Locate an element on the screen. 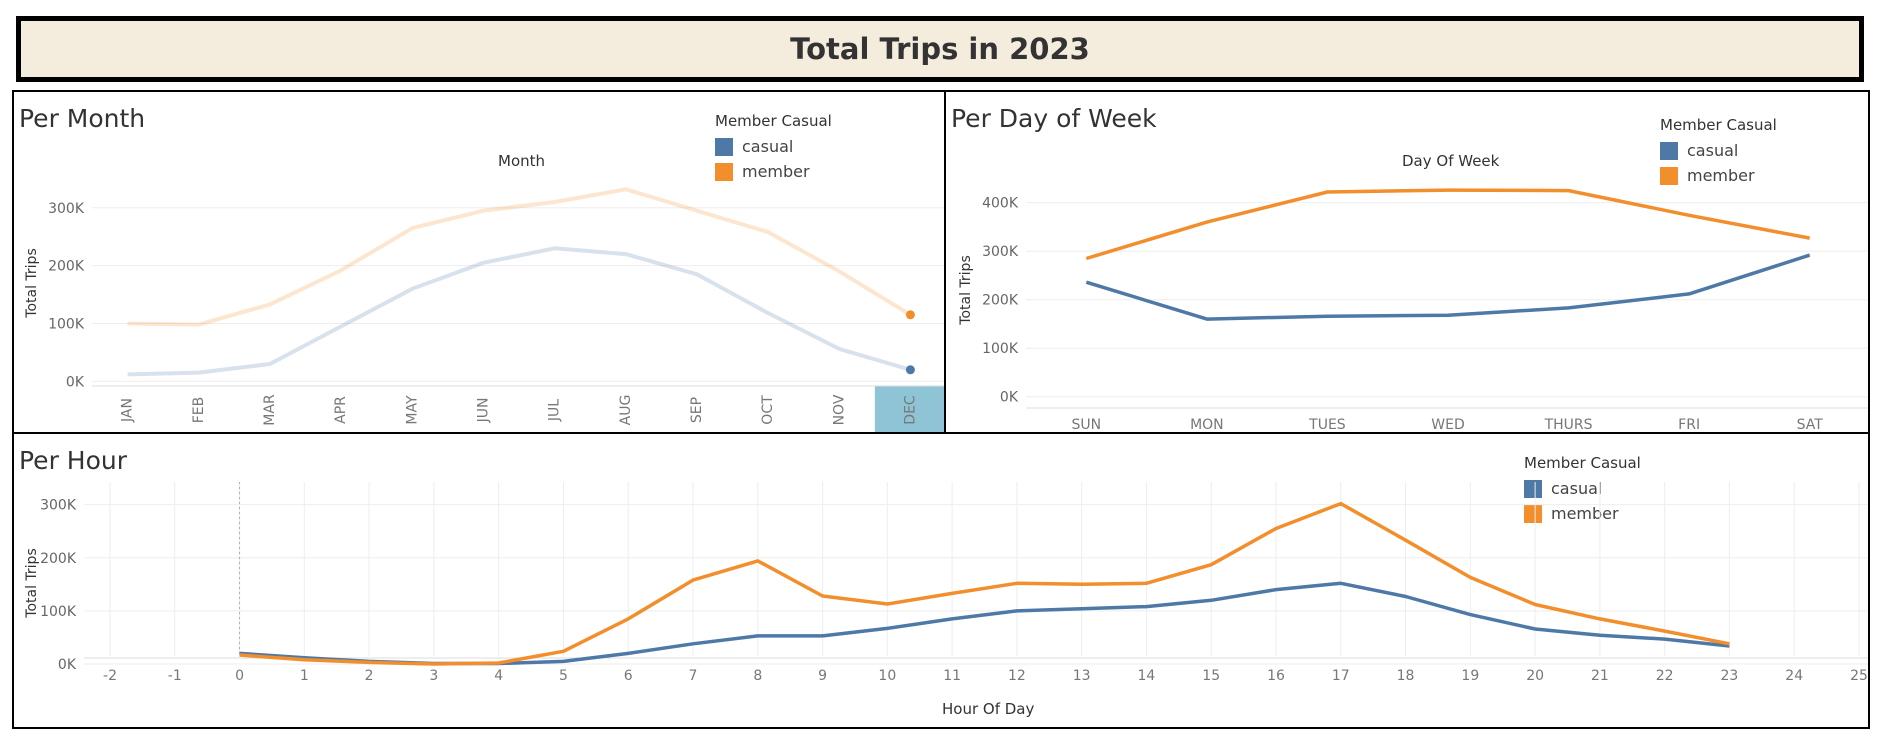 The image size is (1880, 739). x-tick-label: -1 is located at coordinates (175, 676).